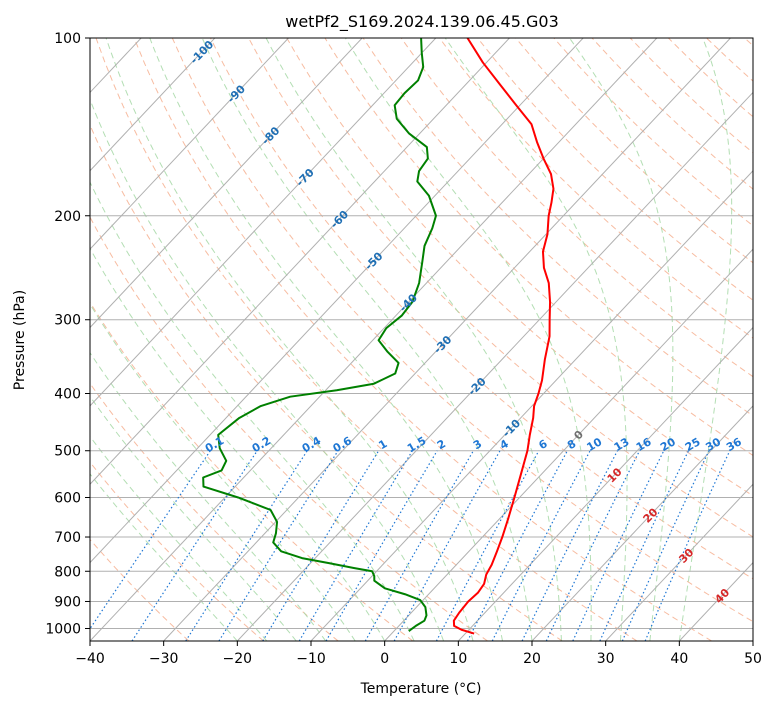 The width and height of the screenshot is (775, 708). I want to click on mixing-ratio-label: 30, so click(713, 444).